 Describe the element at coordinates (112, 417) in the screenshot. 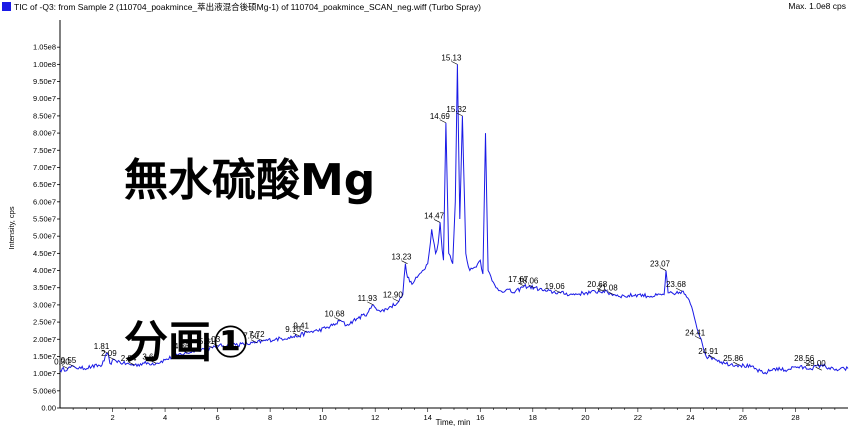

I see `x-tick-label: 2` at that location.